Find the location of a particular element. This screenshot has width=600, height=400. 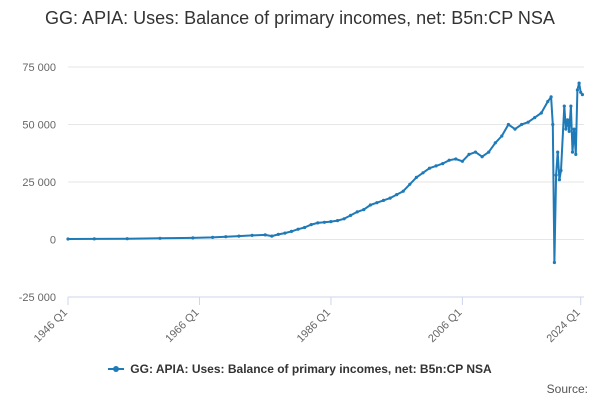

x-axis: 1946 Q1 1966 Q1 1986 Q1 2006 Q1 2024 Q1 is located at coordinates (308, 320).